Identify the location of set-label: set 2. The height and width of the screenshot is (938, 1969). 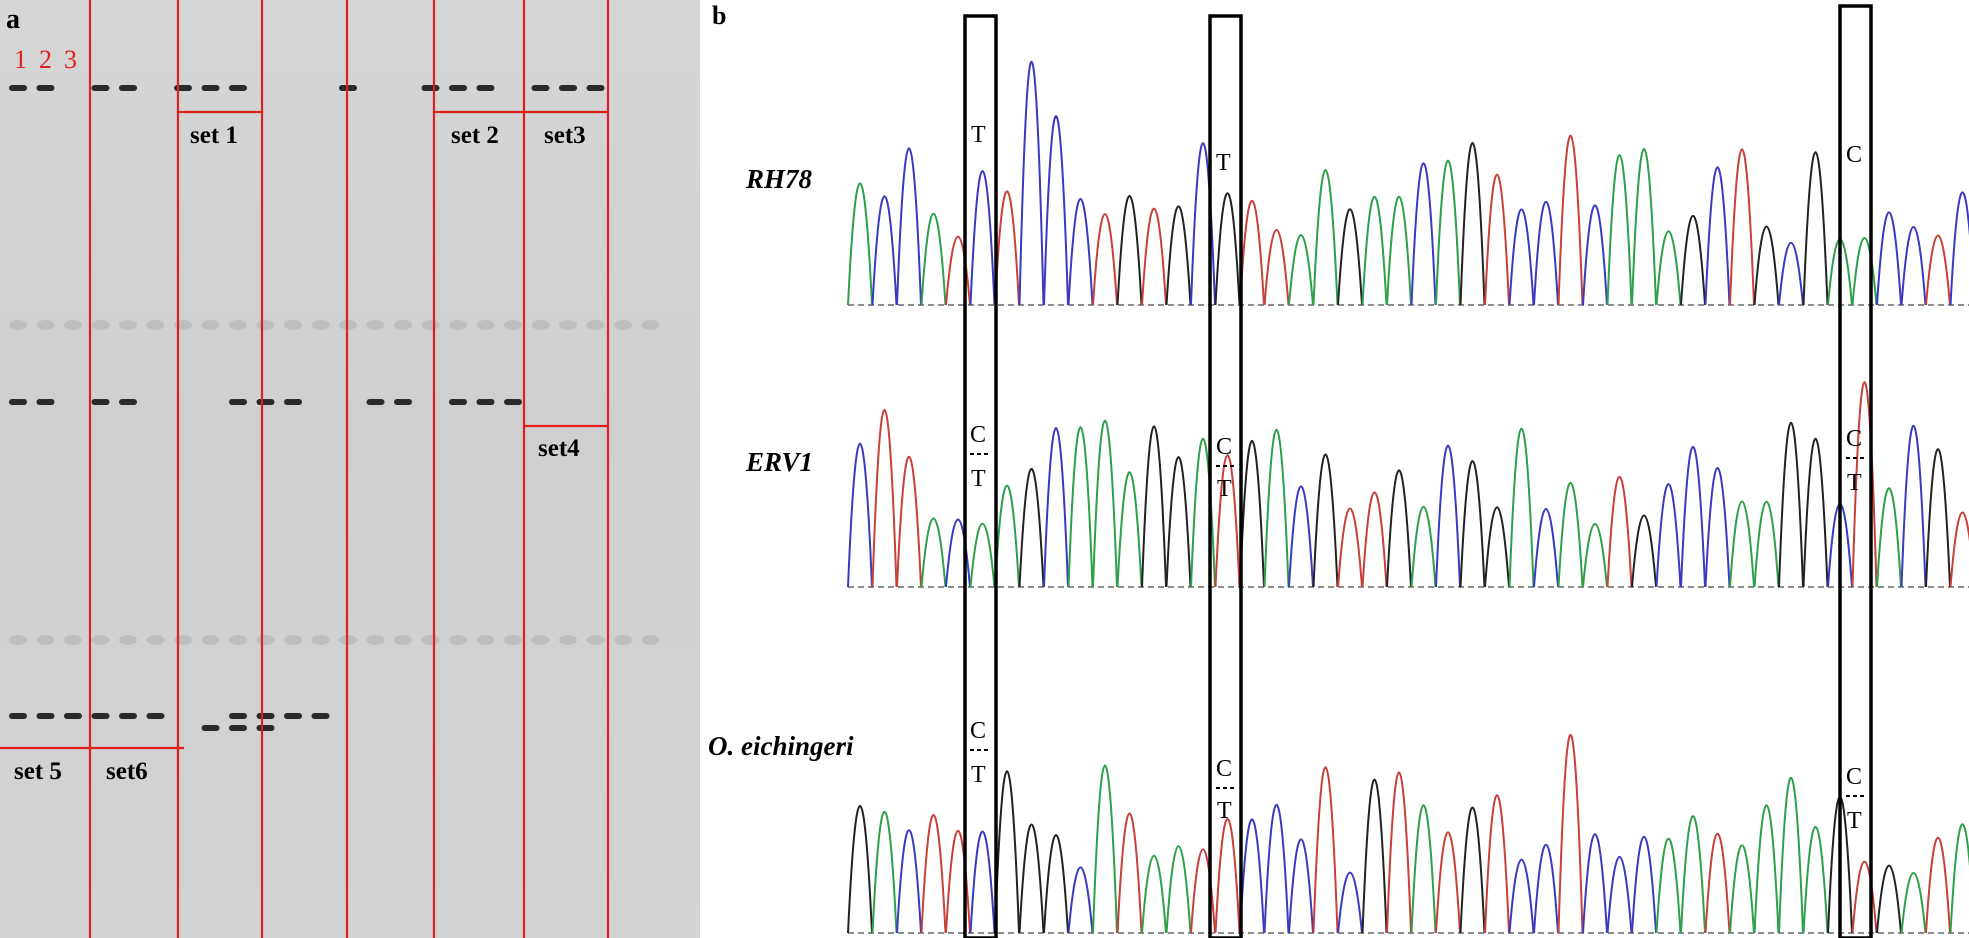
(475, 135).